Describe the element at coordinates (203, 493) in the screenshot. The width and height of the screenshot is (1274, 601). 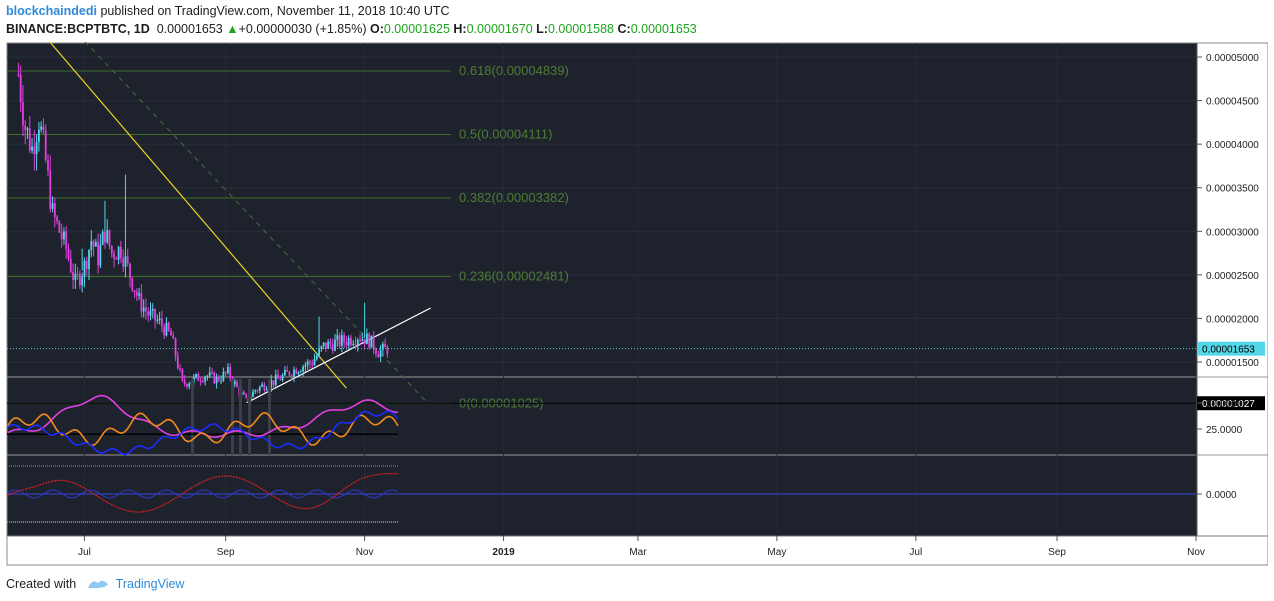
I see `ind2-oscillator-line` at that location.